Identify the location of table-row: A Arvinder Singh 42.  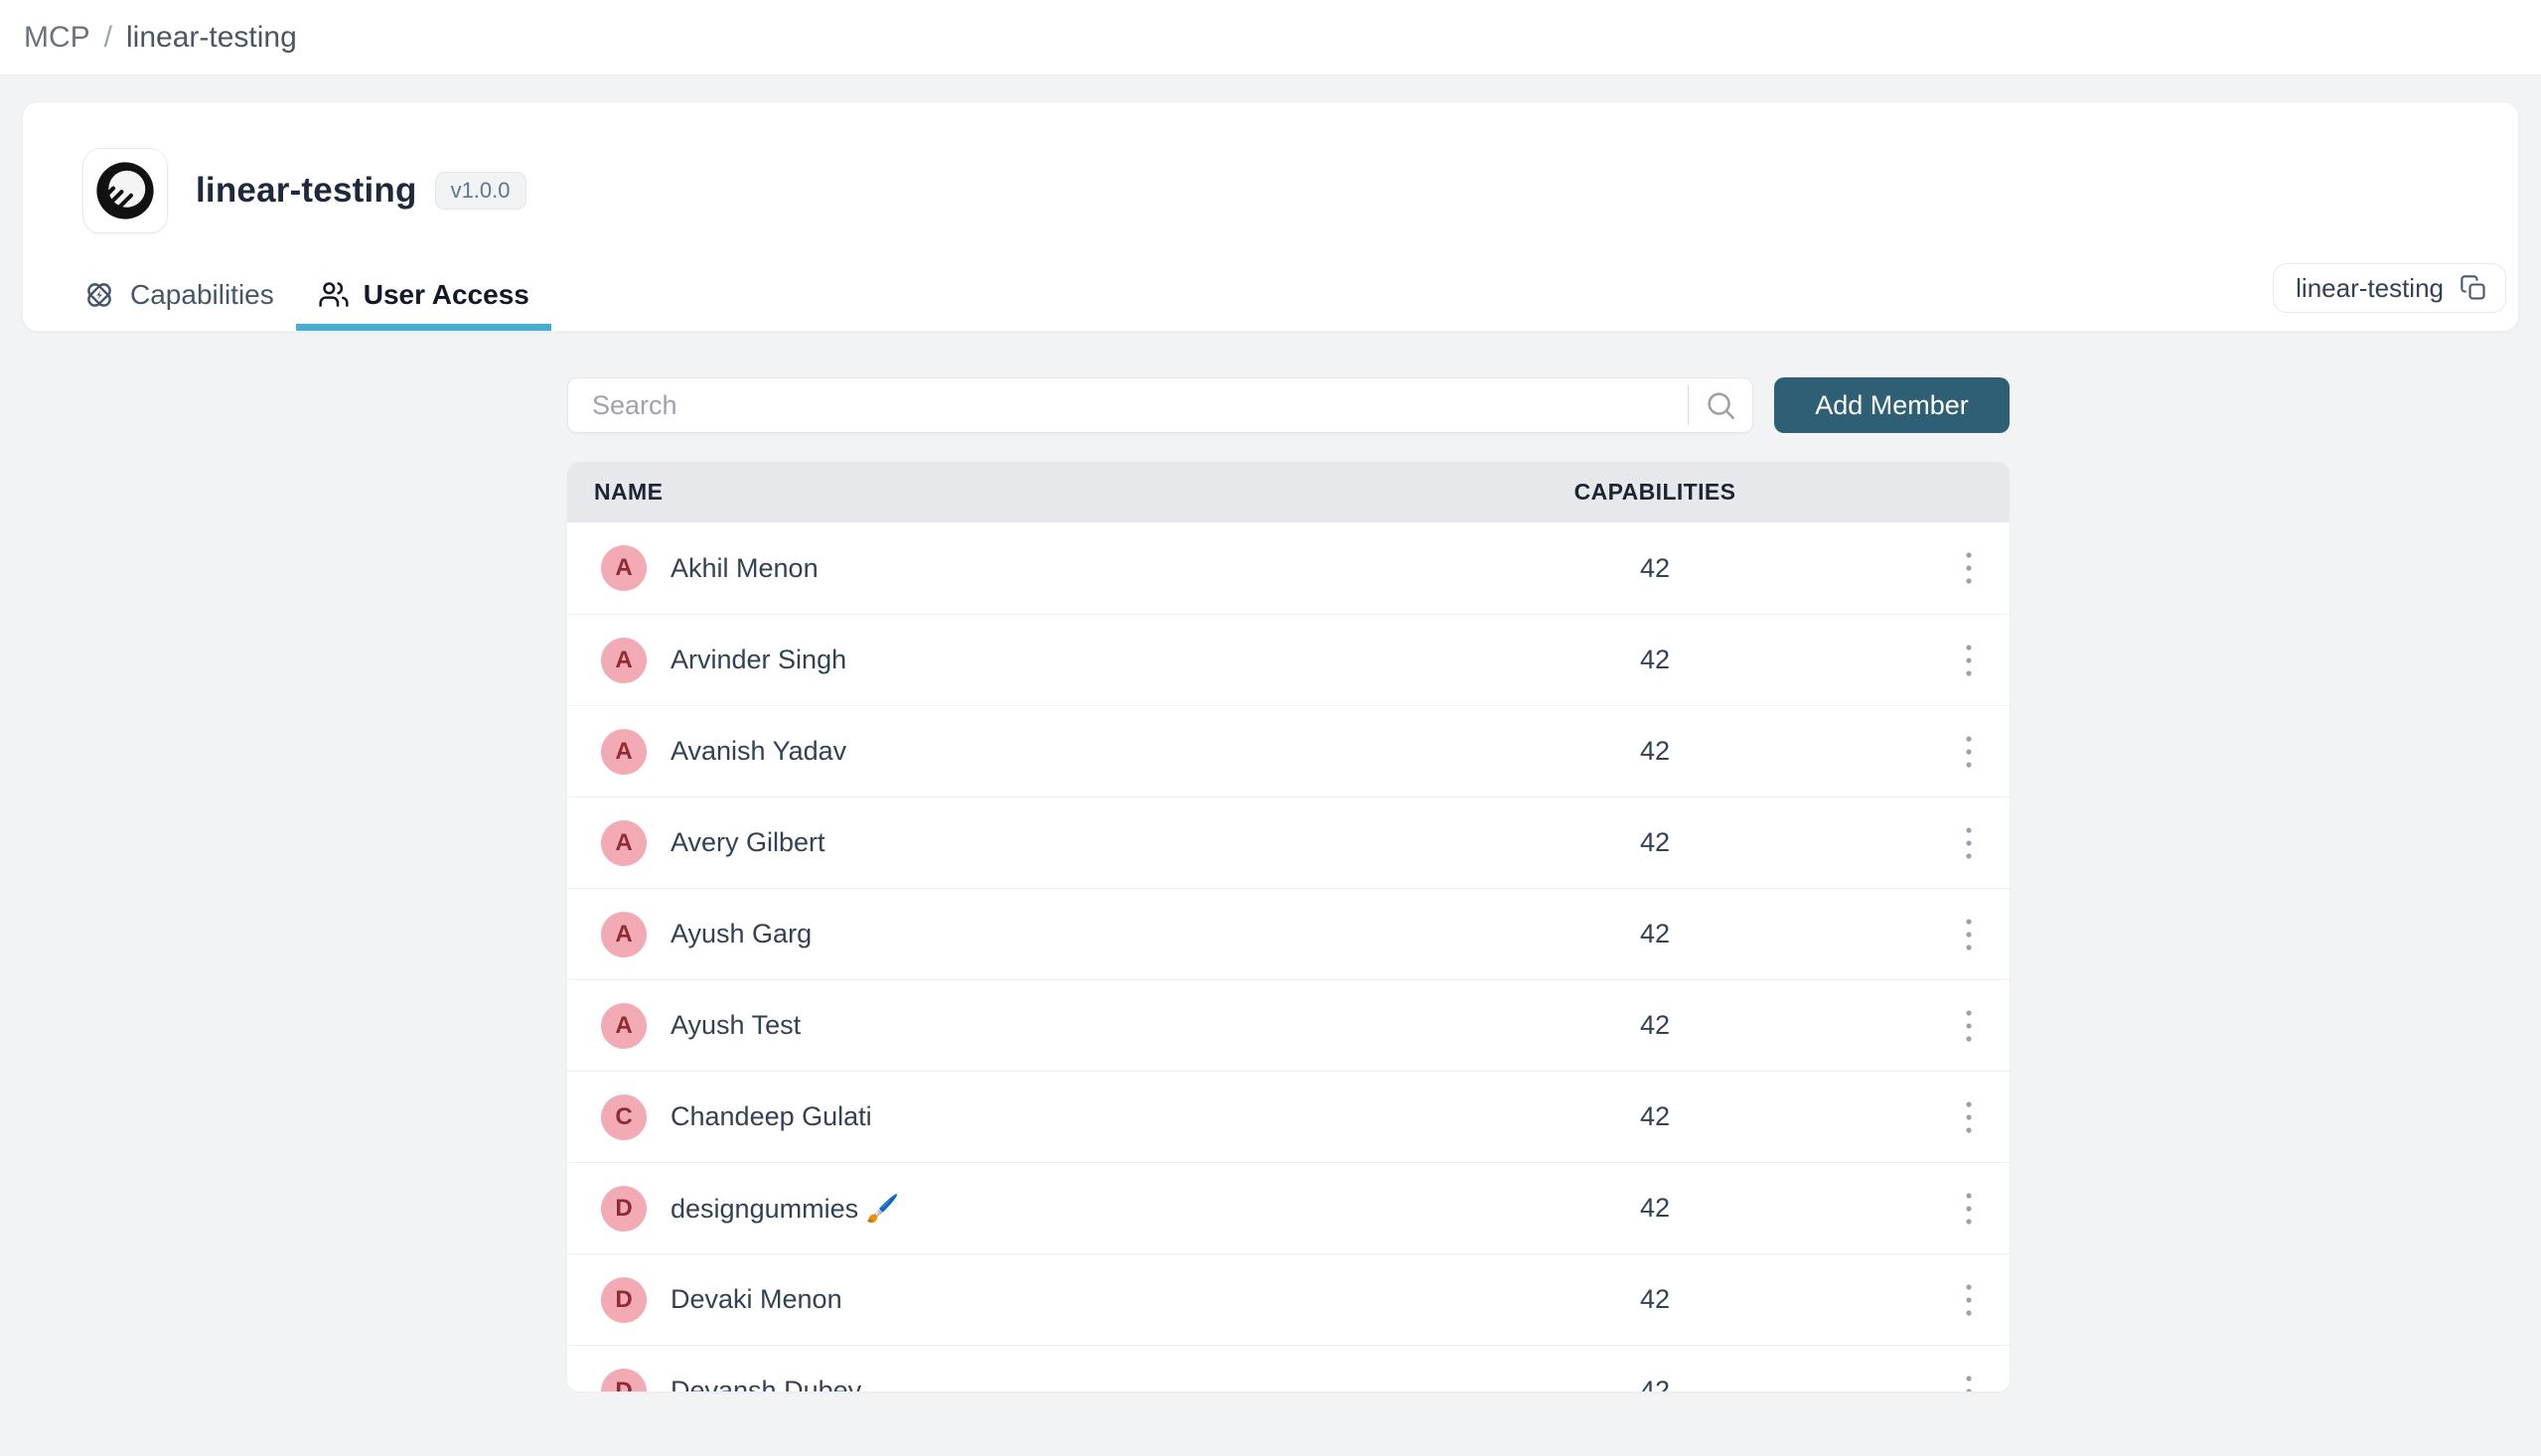
(1288, 659).